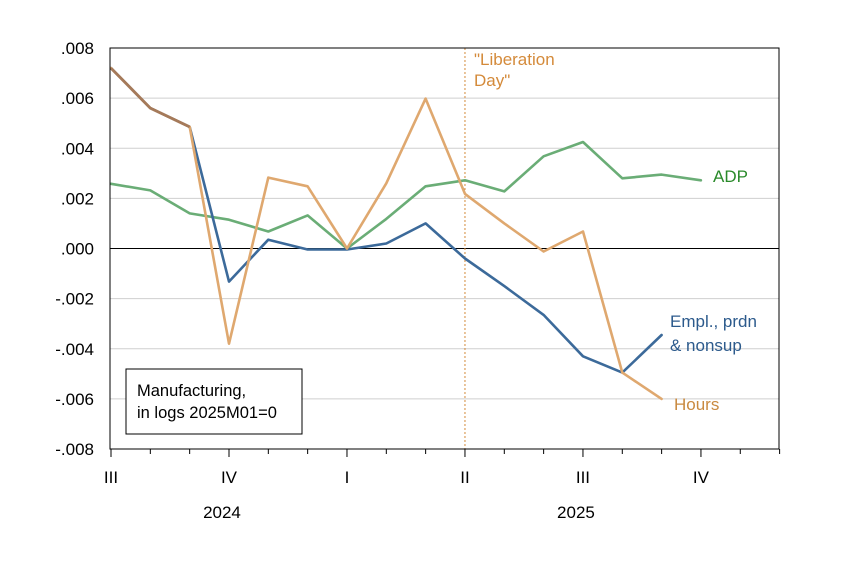 Image resolution: width=864 pixels, height=561 pixels. I want to click on liberation-day-label: "Liberation, so click(514, 59).